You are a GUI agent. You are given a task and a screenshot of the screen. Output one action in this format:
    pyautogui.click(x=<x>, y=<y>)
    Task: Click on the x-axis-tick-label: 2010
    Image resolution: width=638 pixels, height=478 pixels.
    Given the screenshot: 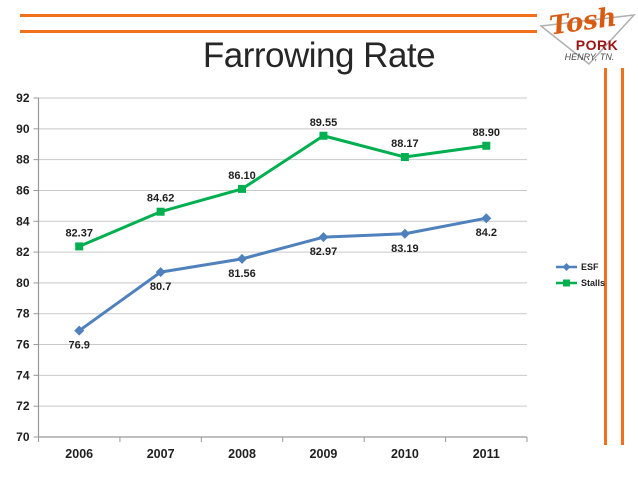 What is the action you would take?
    pyautogui.click(x=405, y=454)
    